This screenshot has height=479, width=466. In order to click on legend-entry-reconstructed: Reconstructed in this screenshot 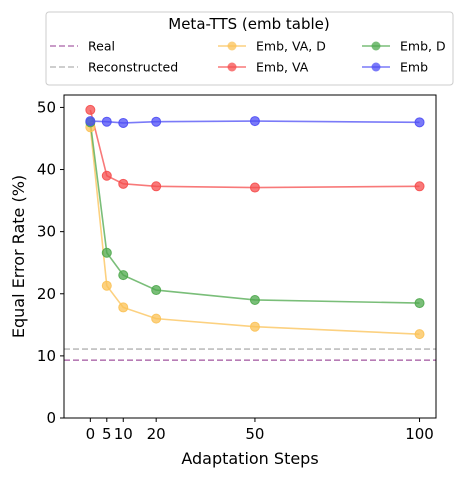, I will do `click(114, 67)`.